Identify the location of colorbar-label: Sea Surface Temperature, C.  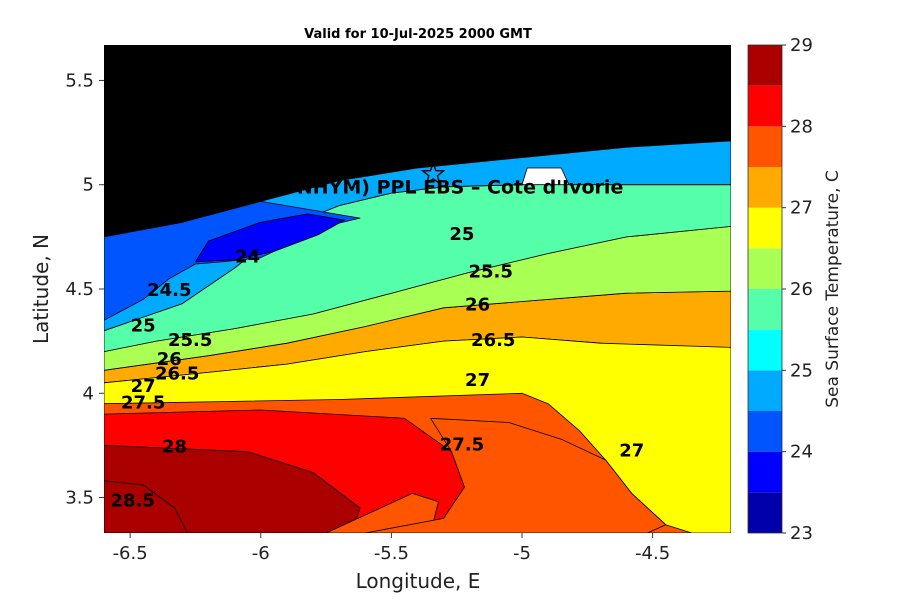
(833, 289).